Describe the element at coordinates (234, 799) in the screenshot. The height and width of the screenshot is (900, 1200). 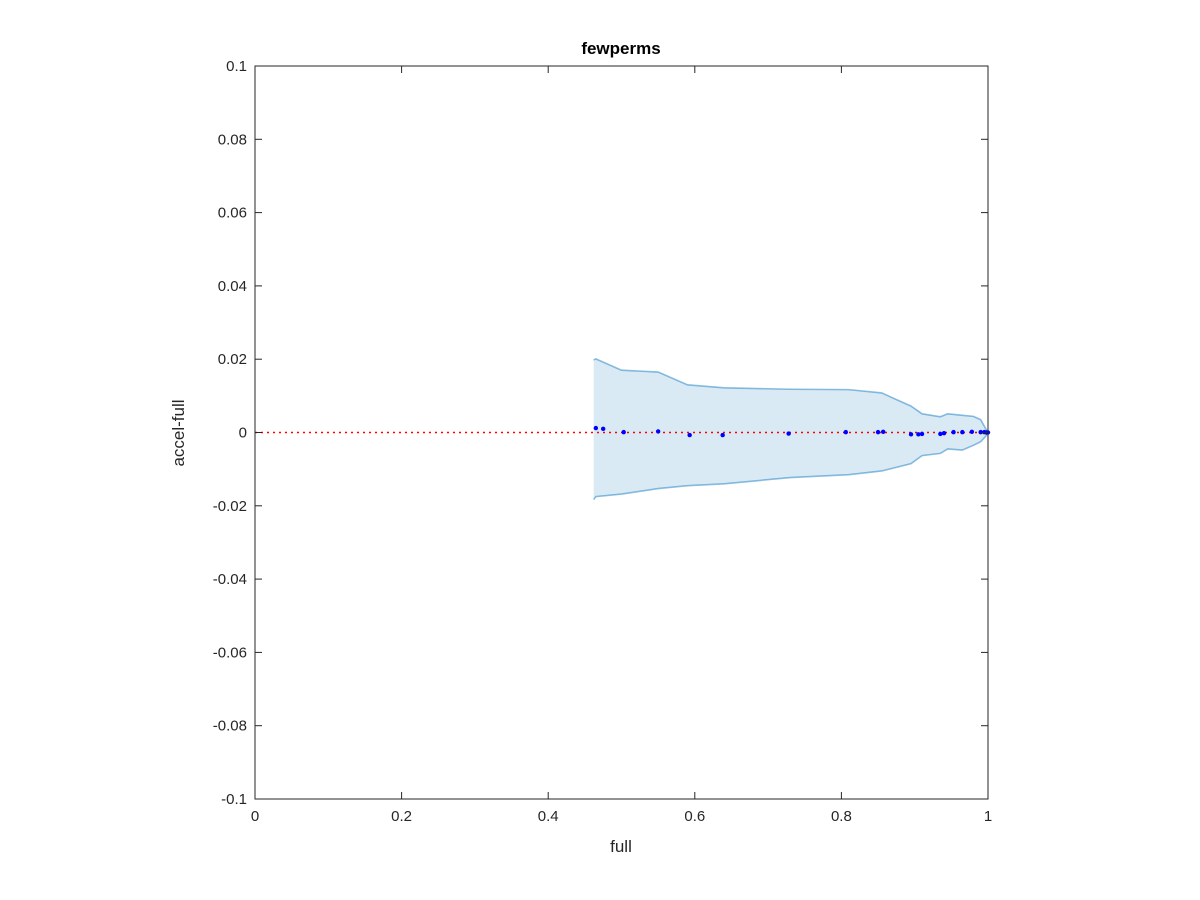
I see `y-tick-label: -0.1` at that location.